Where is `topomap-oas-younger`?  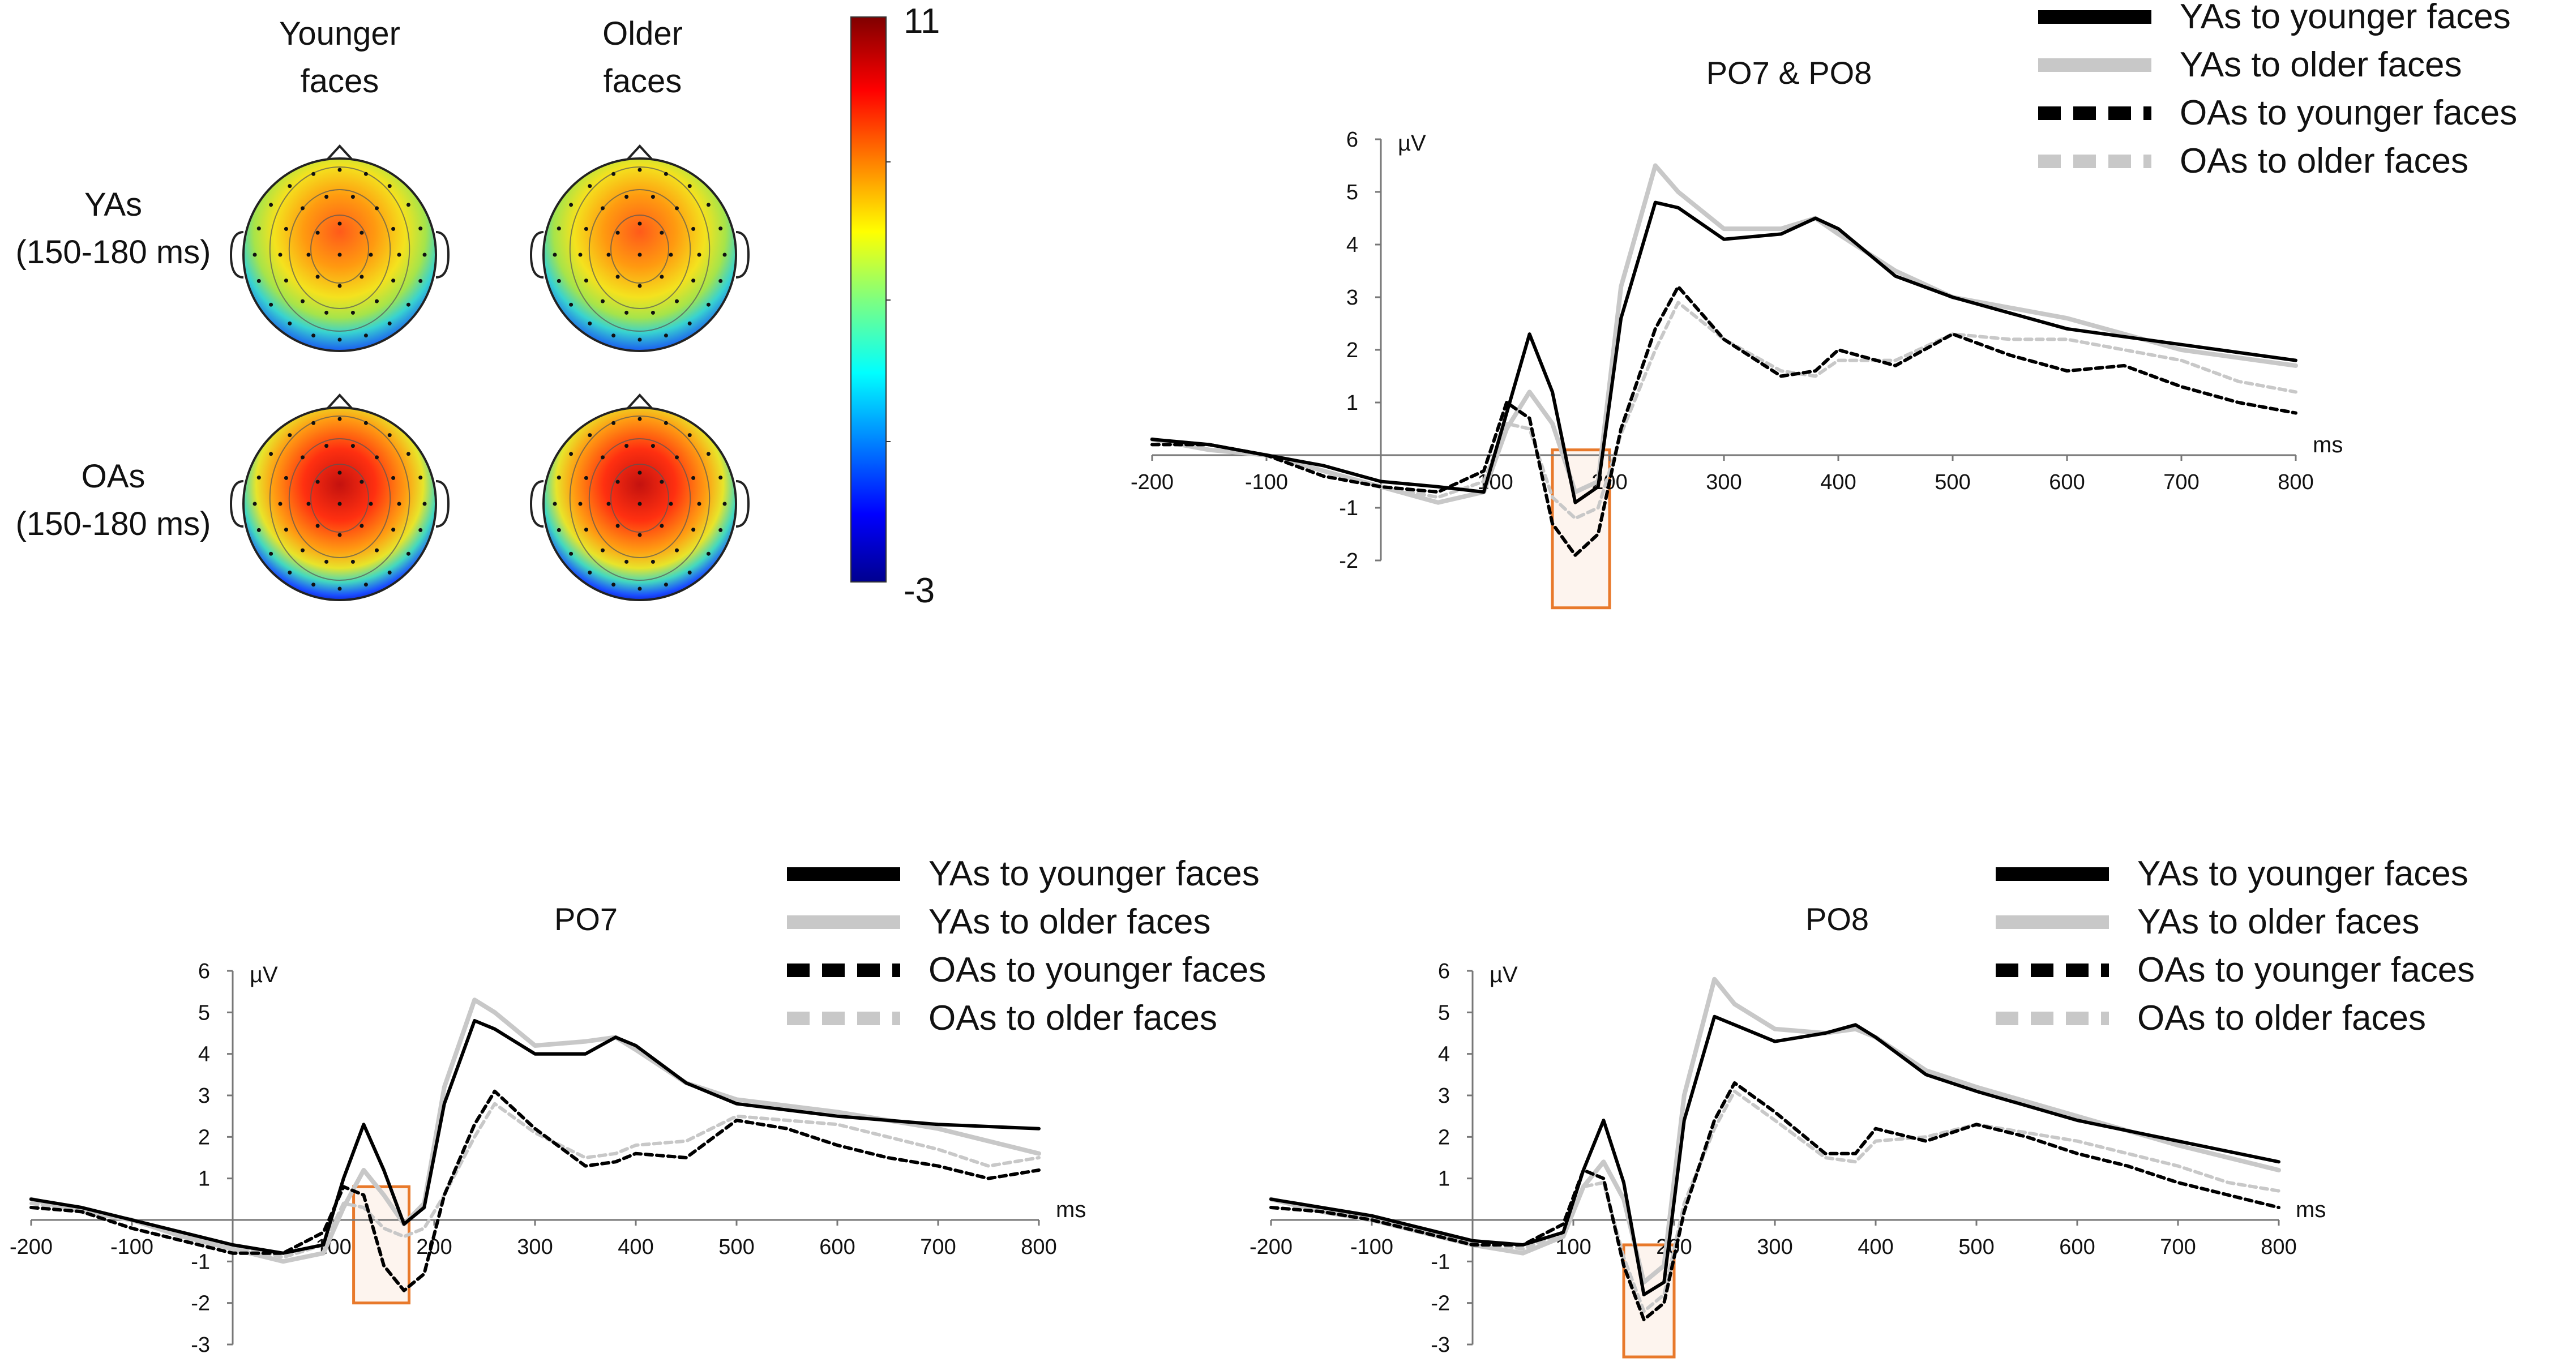
topomap-oas-younger is located at coordinates (339, 497).